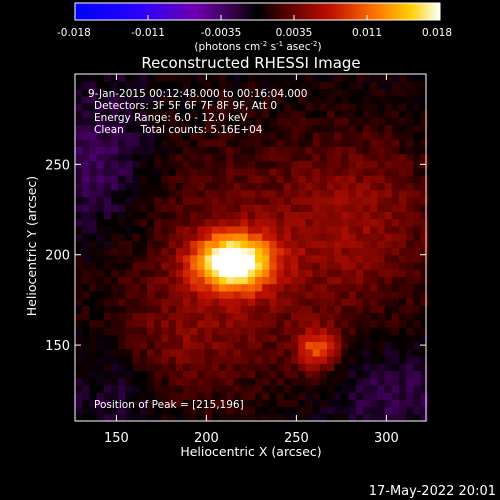 The width and height of the screenshot is (500, 500). I want to click on x-tick-label: 150, so click(116, 438).